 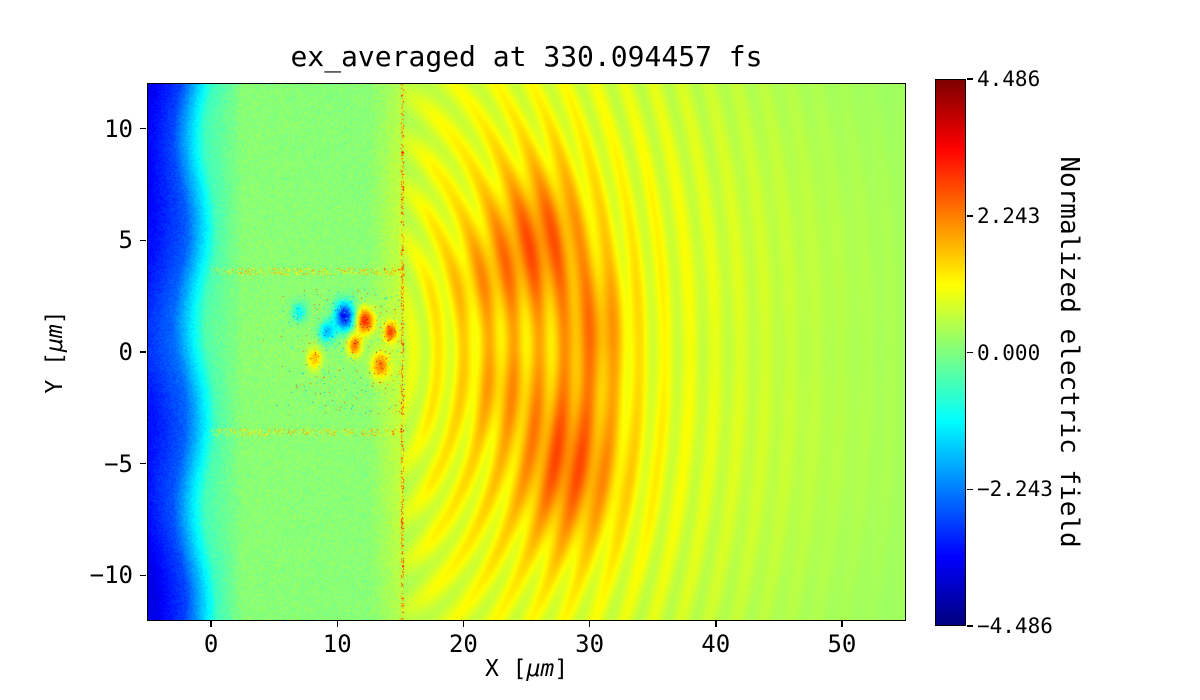 I want to click on colorbar-gradient-canvas, so click(x=950, y=352).